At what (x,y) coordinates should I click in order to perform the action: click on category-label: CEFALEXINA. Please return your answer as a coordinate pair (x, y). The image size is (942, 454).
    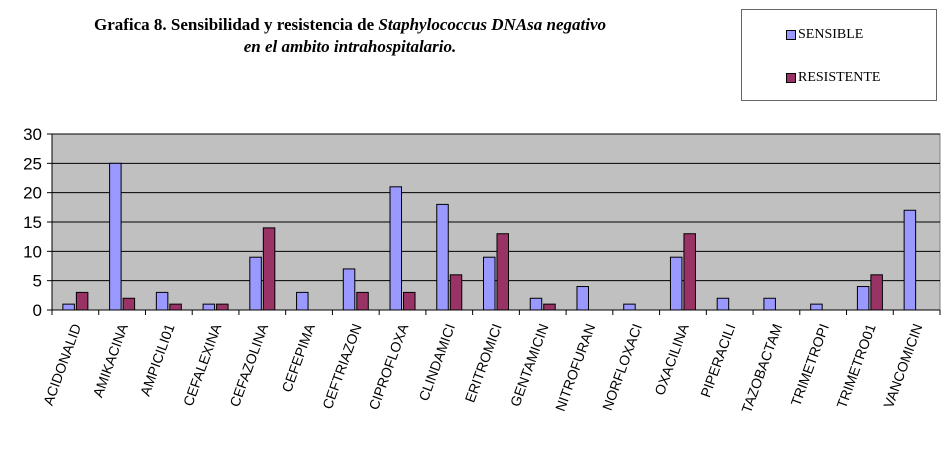
    Looking at the image, I should click on (202, 364).